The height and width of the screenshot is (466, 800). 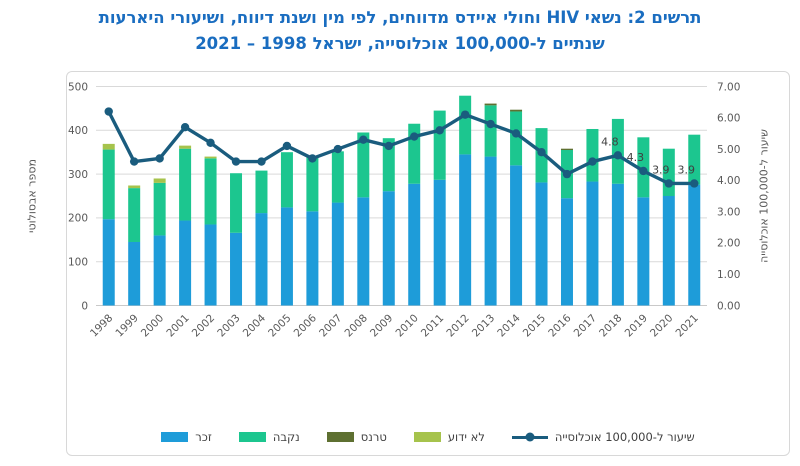 I want to click on legend-item-rate: שיעור ל-100,000 אוכלוסייה, so click(x=603, y=437).